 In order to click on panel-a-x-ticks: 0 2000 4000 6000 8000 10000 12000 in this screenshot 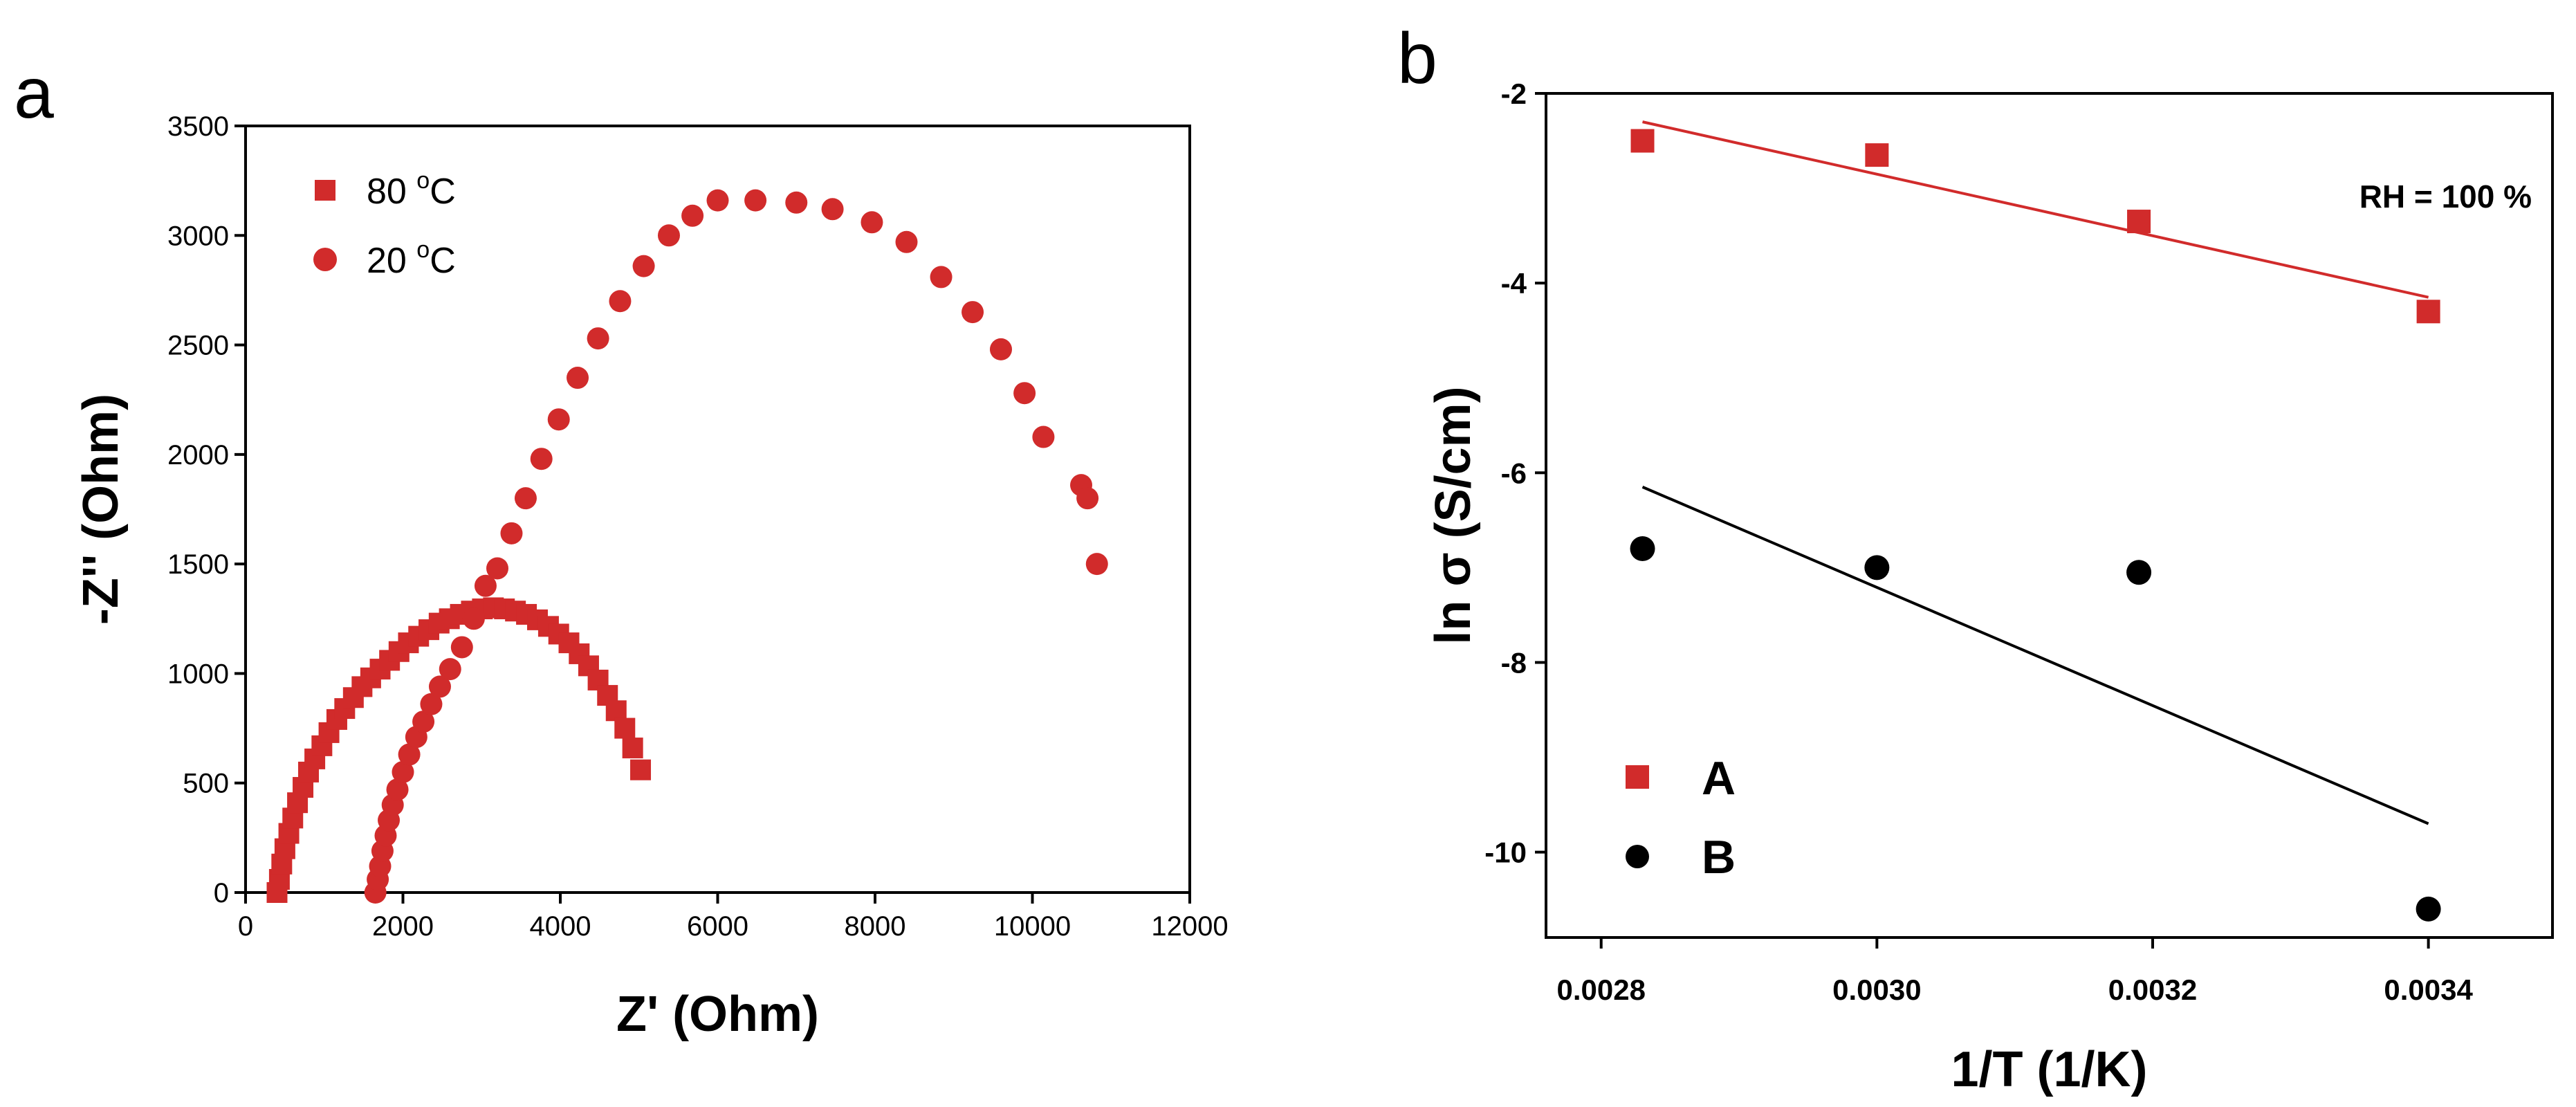, I will do `click(733, 917)`.